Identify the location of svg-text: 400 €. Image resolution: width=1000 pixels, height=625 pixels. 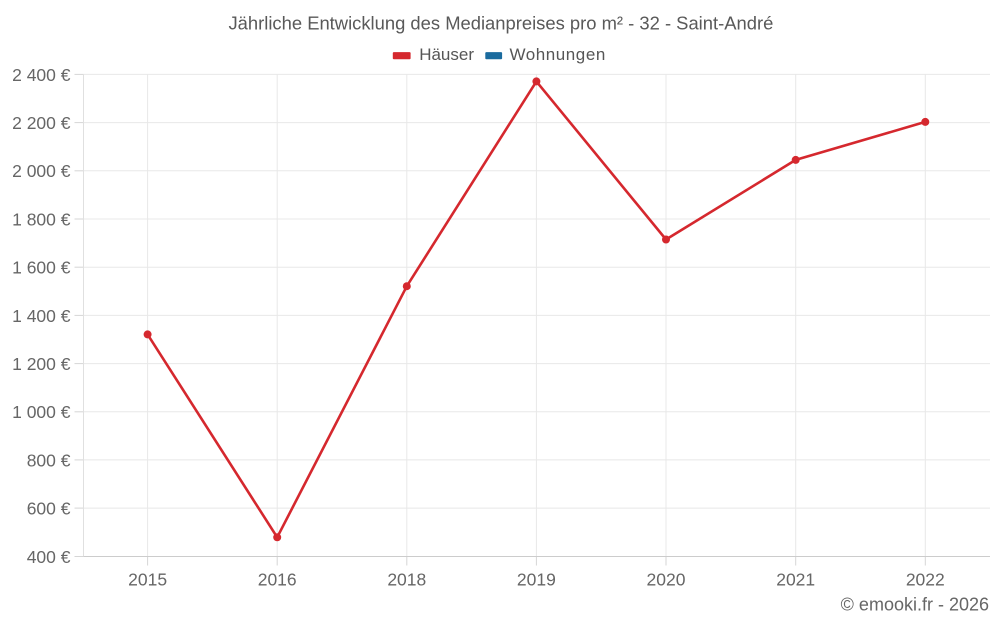
(49, 557).